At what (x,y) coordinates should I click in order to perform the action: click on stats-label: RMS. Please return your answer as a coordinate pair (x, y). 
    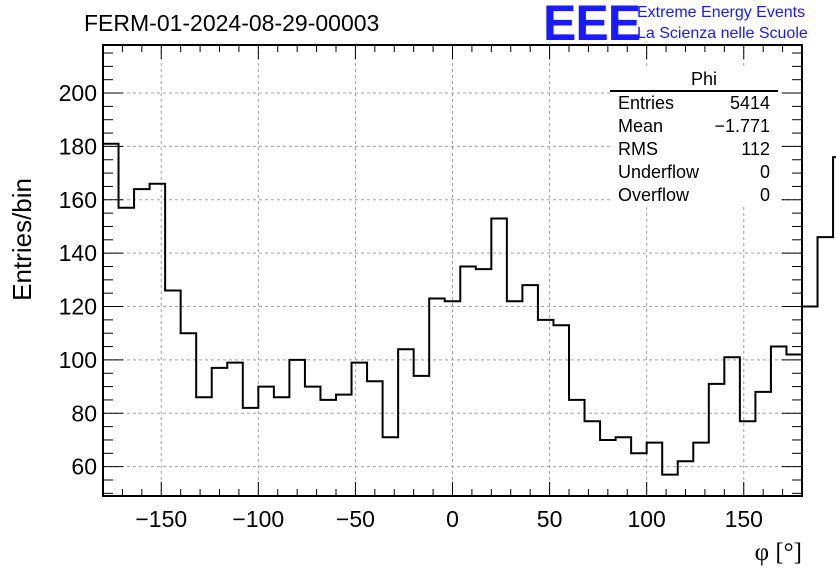
    Looking at the image, I should click on (638, 149).